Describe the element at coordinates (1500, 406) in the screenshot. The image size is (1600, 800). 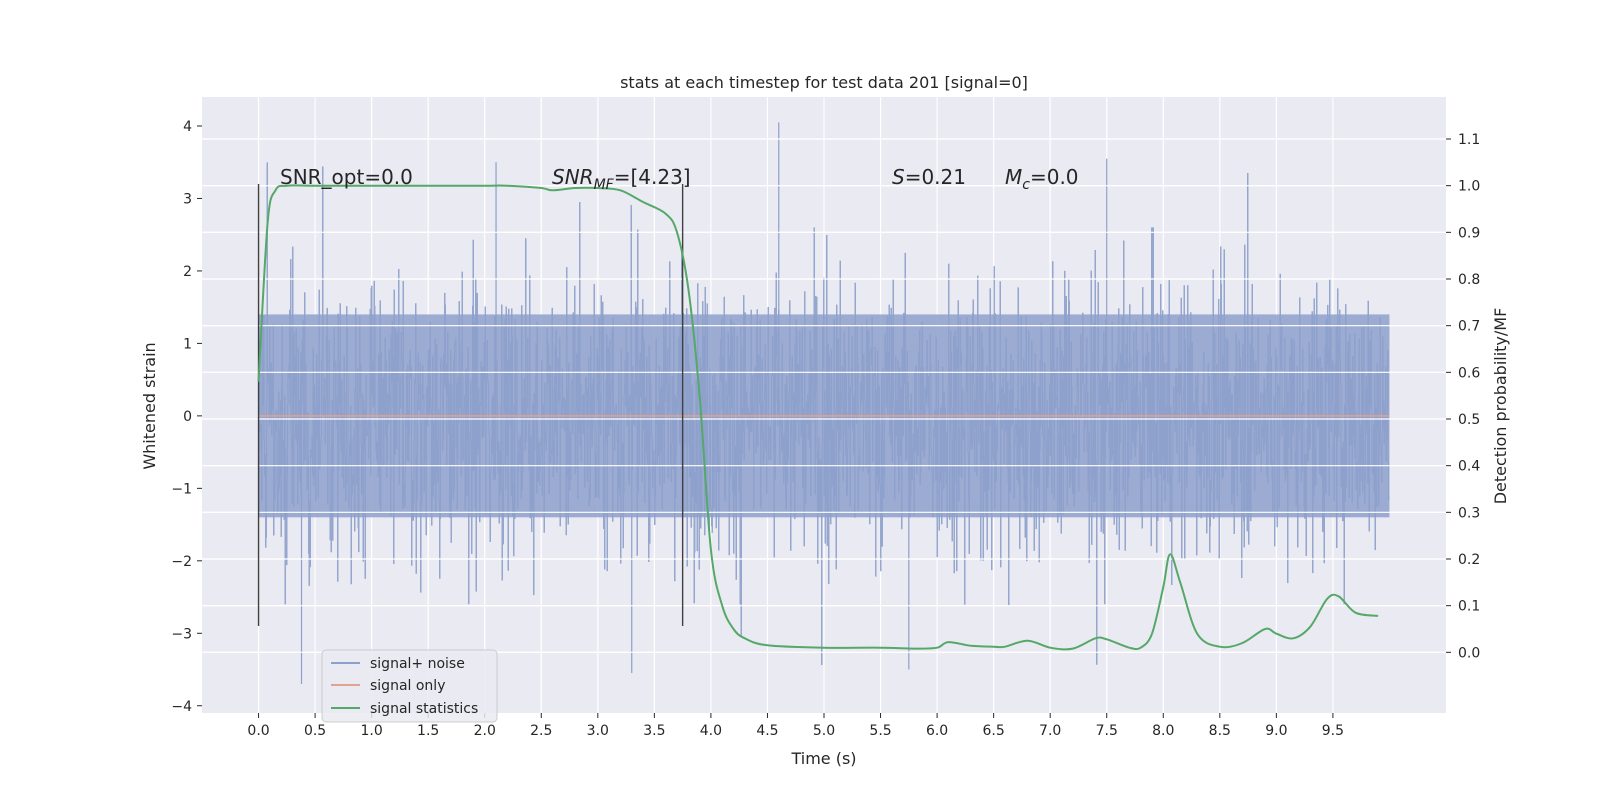
I see `right-y-axis-label: Detection probability/MF` at that location.